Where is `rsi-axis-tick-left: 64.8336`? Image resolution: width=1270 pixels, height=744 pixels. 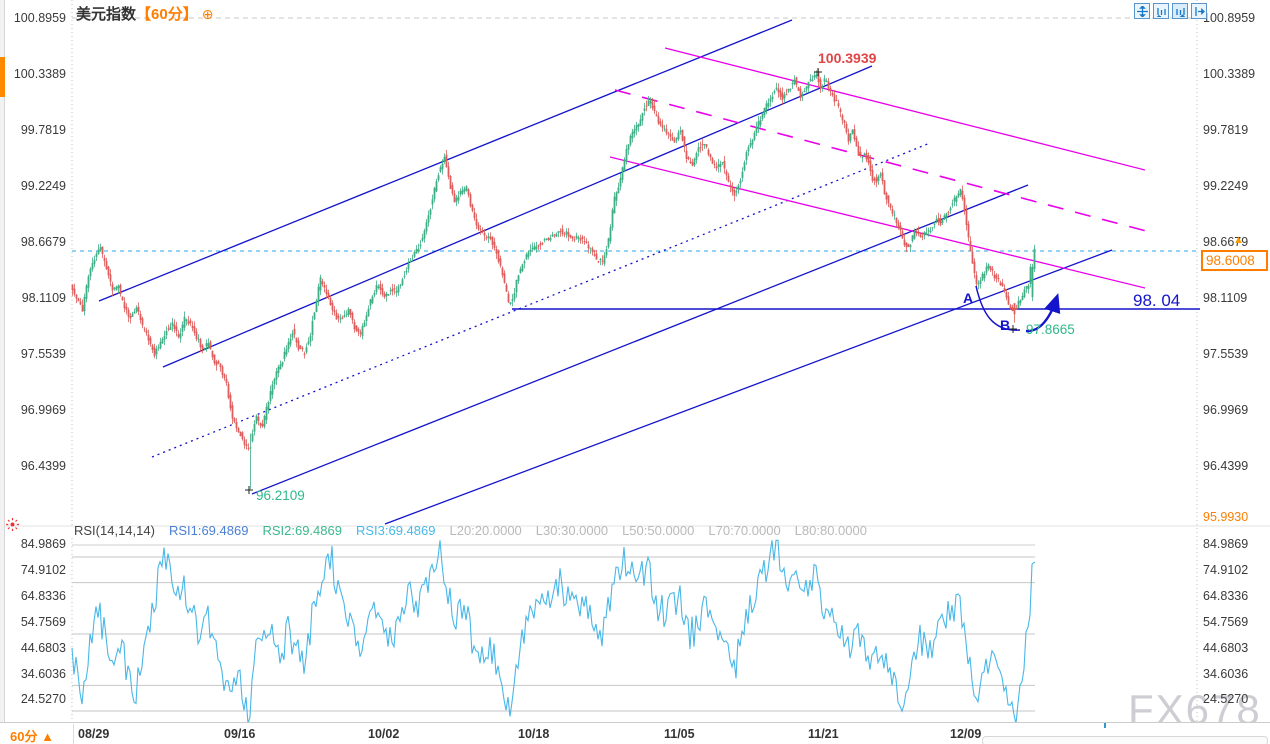
rsi-axis-tick-left: 64.8336 is located at coordinates (43, 595).